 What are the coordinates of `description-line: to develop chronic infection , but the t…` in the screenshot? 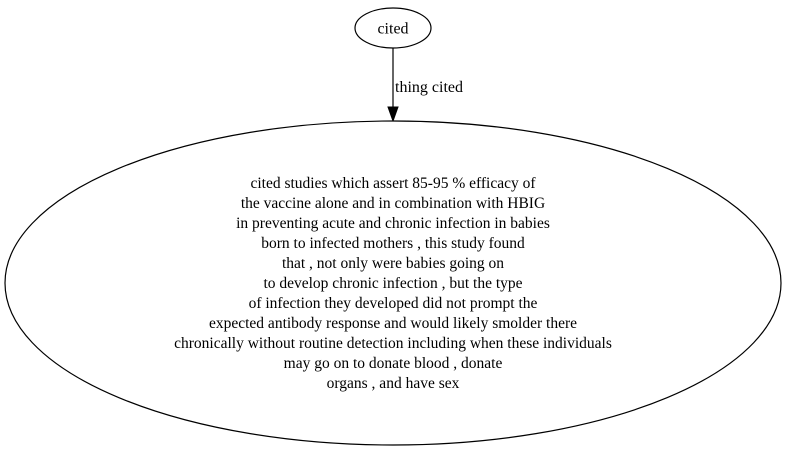 It's located at (392, 283).